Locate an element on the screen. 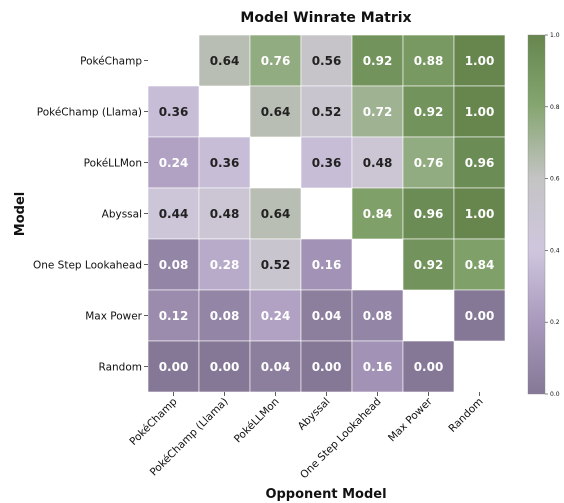 The height and width of the screenshot is (503, 564). x-axis-title: Opponent Model is located at coordinates (325, 494).